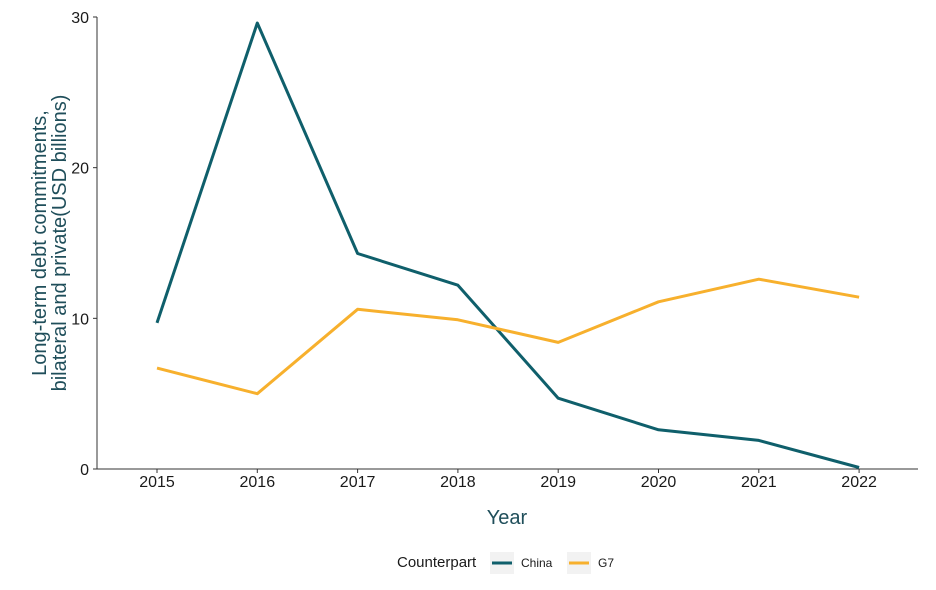 The width and height of the screenshot is (936, 590). What do you see at coordinates (558, 482) in the screenshot?
I see `x-tick-label: 2019` at bounding box center [558, 482].